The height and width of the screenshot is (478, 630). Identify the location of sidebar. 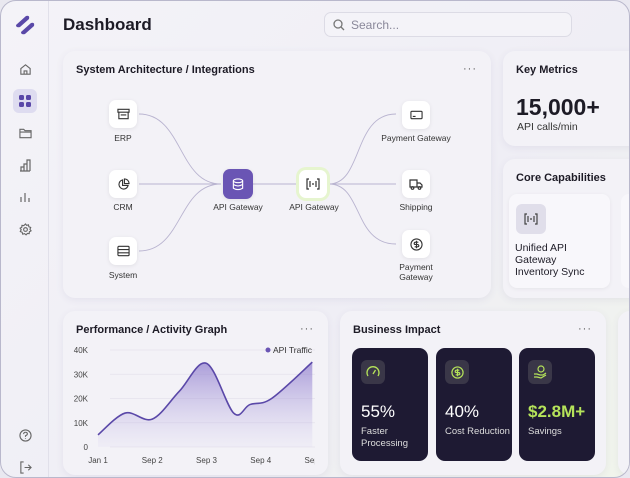
(25, 239).